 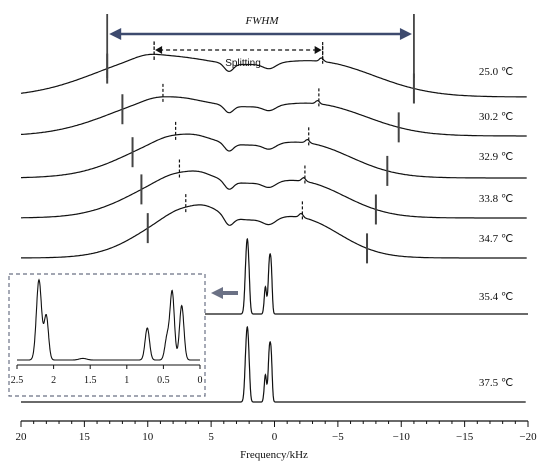 What do you see at coordinates (200, 380) in the screenshot?
I see `inset-tick-label: 0` at bounding box center [200, 380].